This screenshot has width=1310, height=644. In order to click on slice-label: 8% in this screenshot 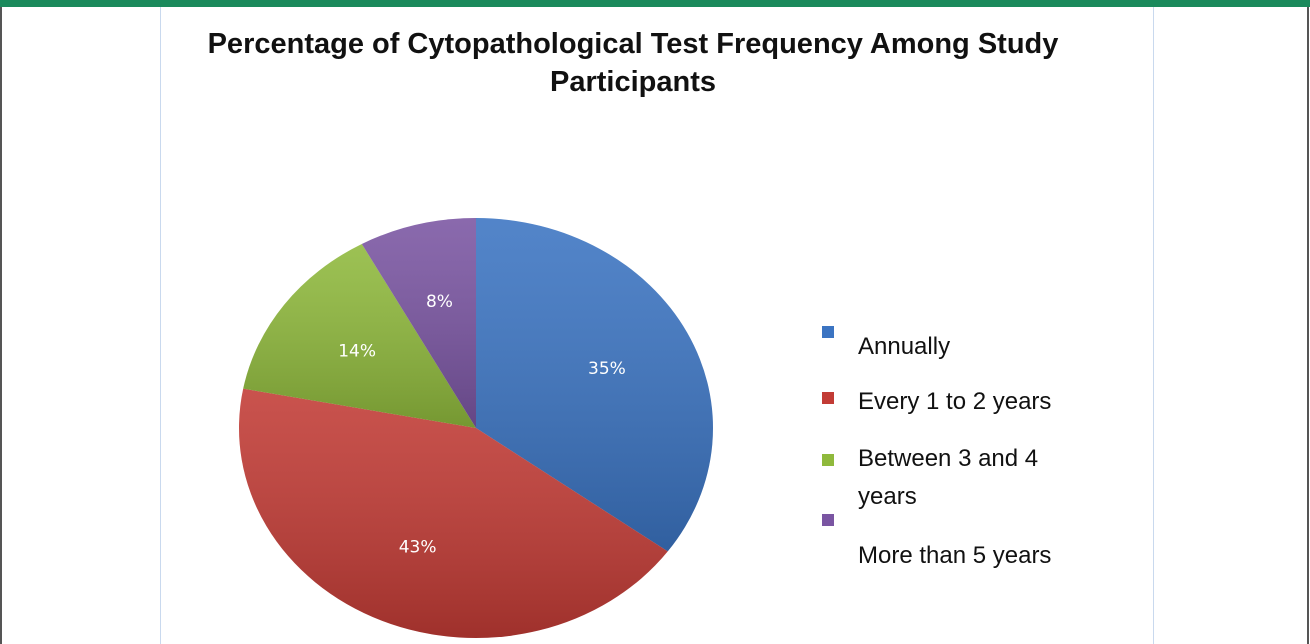, I will do `click(439, 302)`.